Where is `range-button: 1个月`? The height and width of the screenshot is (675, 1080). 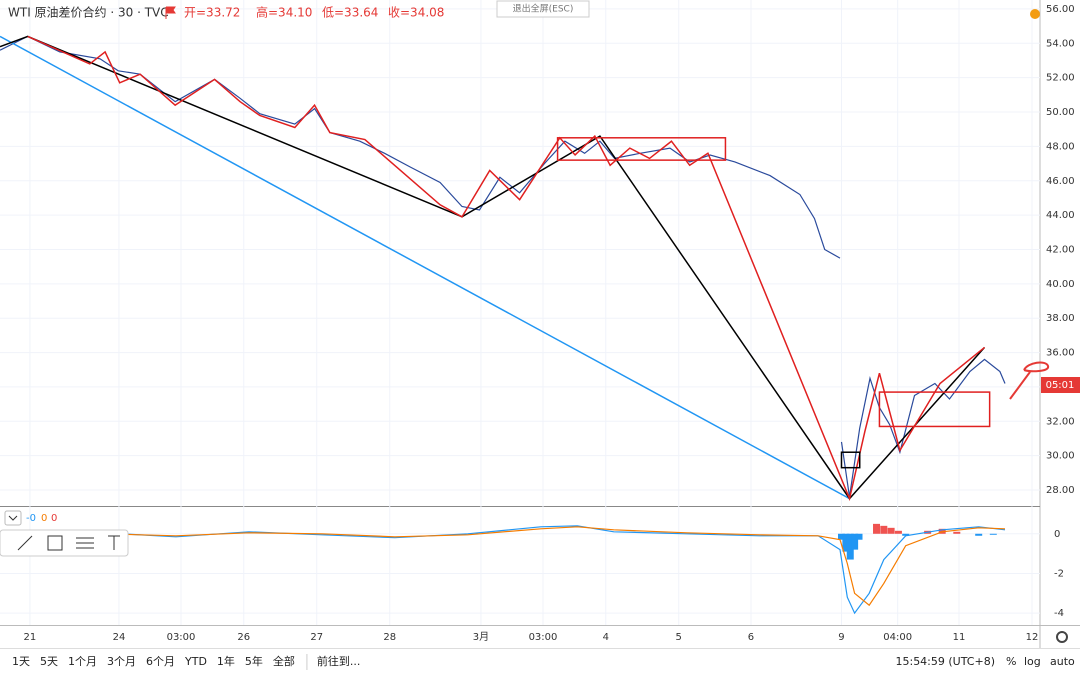 range-button: 1个月 is located at coordinates (82, 661).